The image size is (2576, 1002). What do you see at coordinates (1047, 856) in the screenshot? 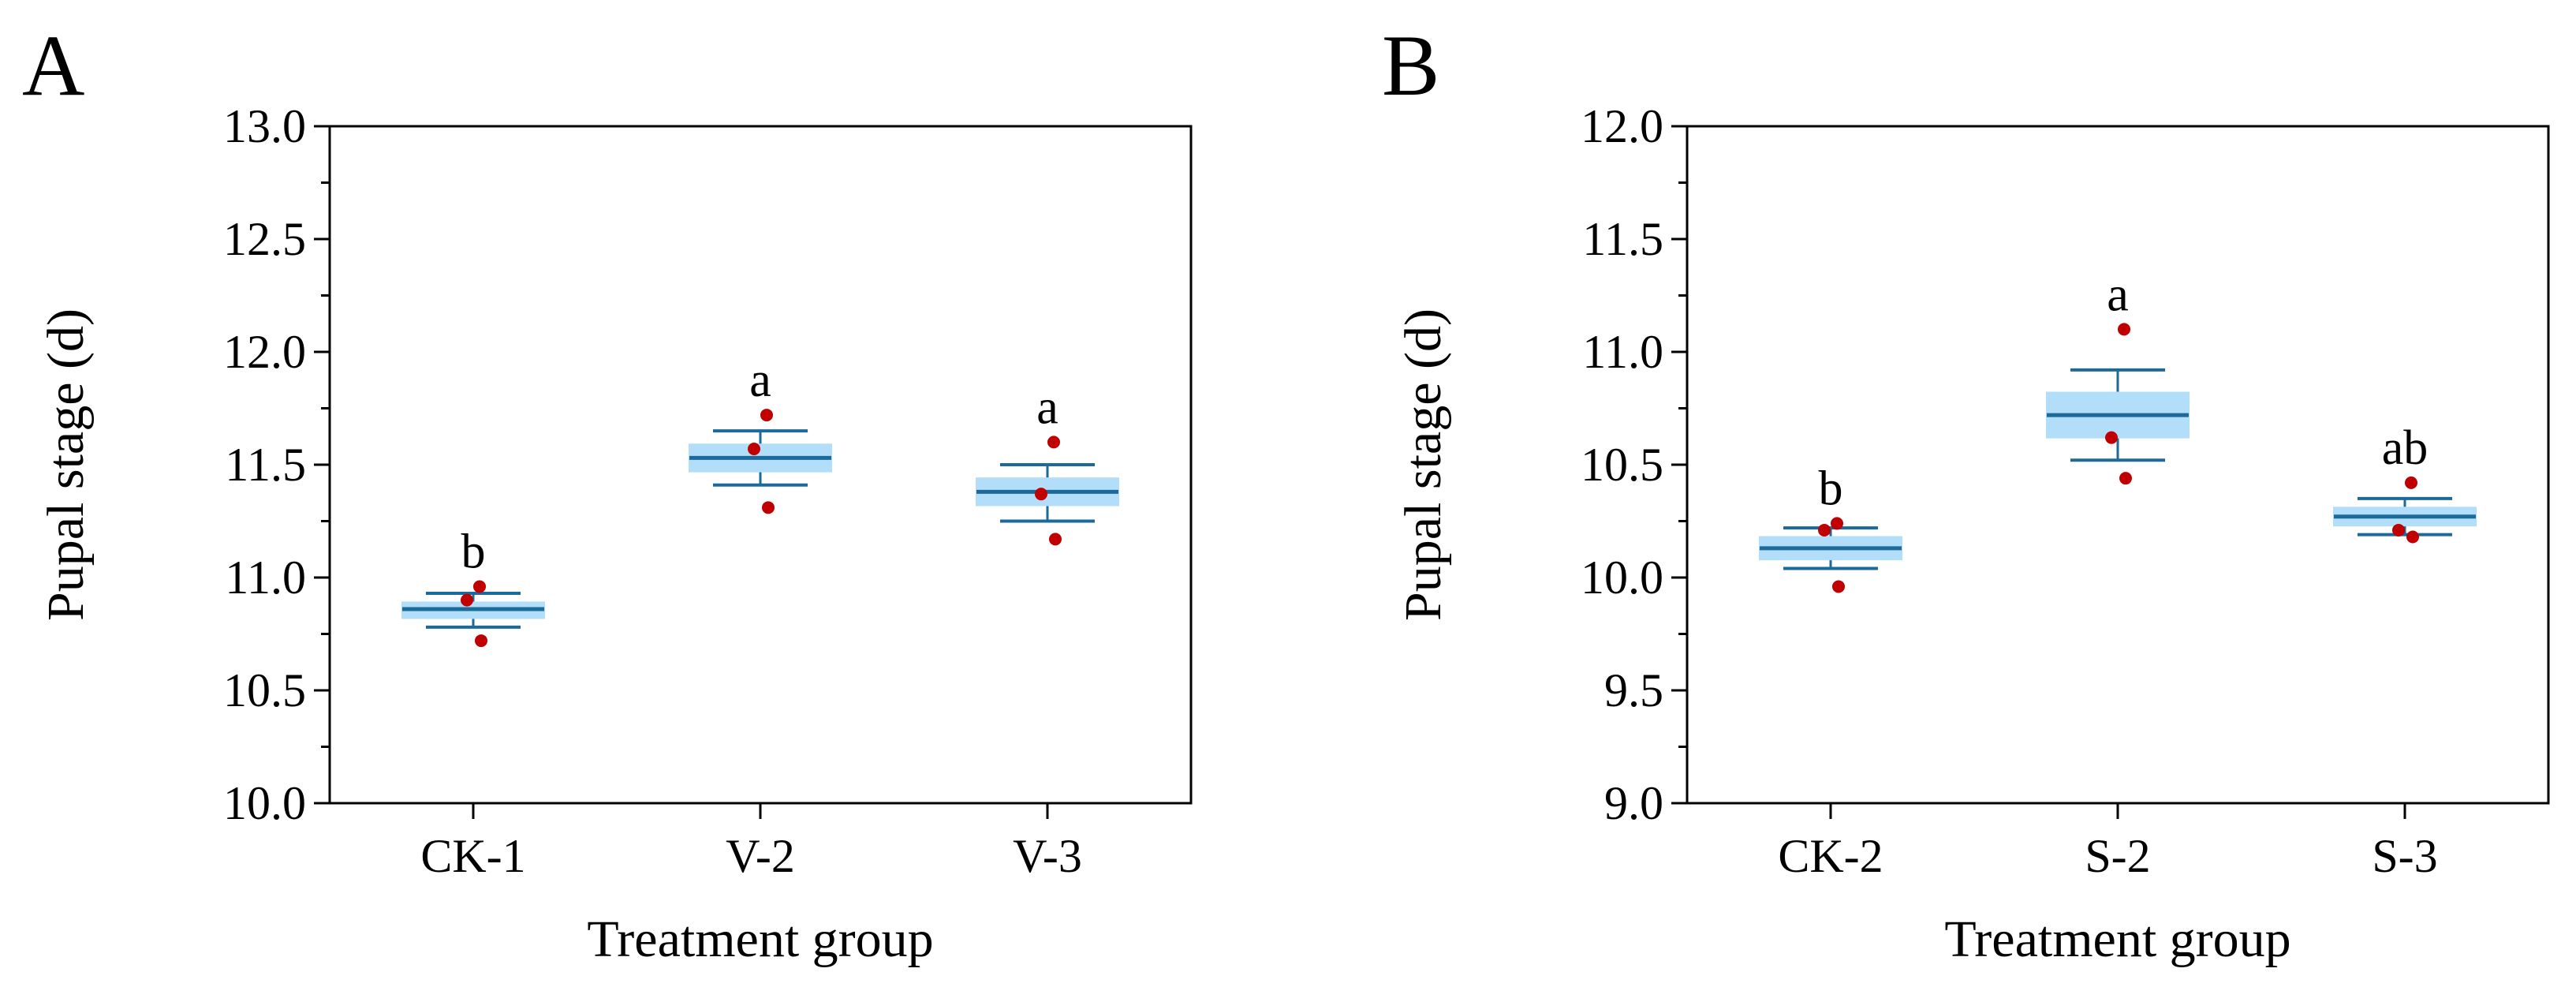
I see `x-tick-label: V-3` at bounding box center [1047, 856].